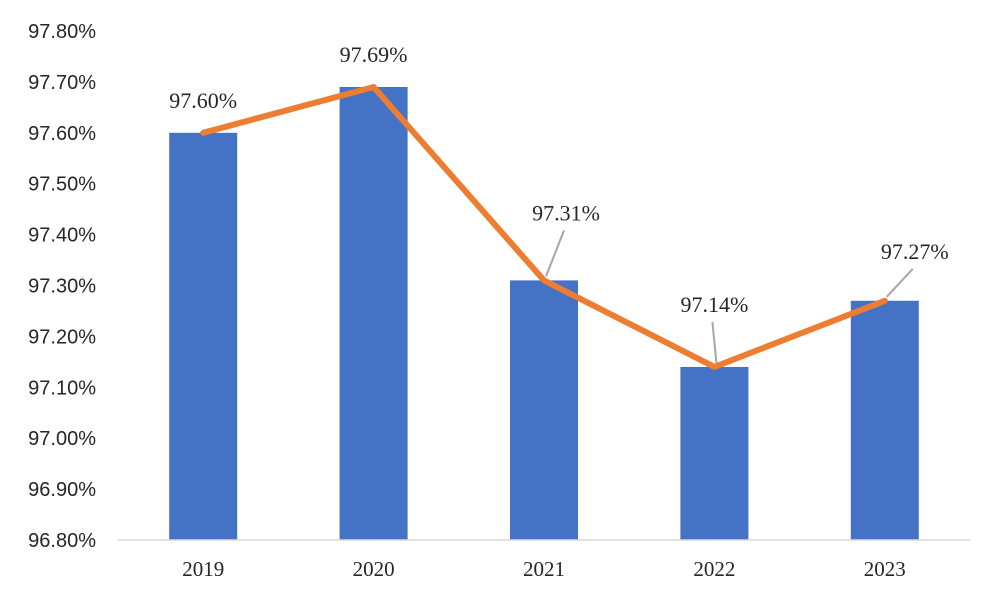 Image resolution: width=1000 pixels, height=600 pixels. Describe the element at coordinates (62, 388) in the screenshot. I see `y-tick-label: 97.10%` at that location.